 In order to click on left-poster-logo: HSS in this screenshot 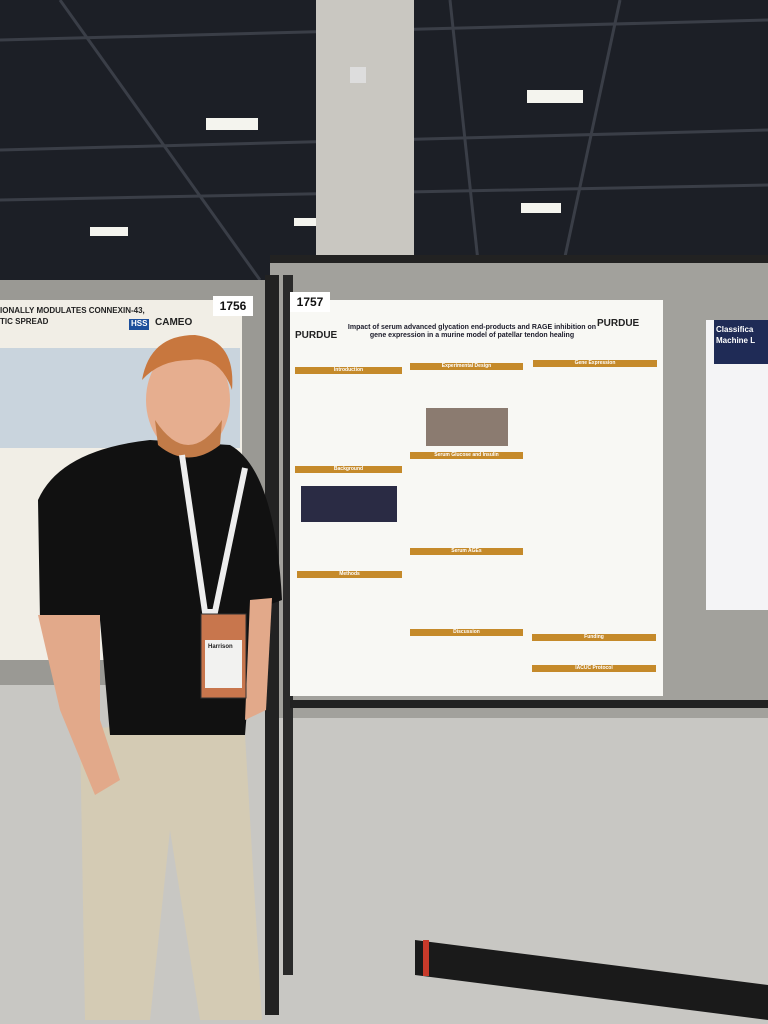, I will do `click(139, 324)`.